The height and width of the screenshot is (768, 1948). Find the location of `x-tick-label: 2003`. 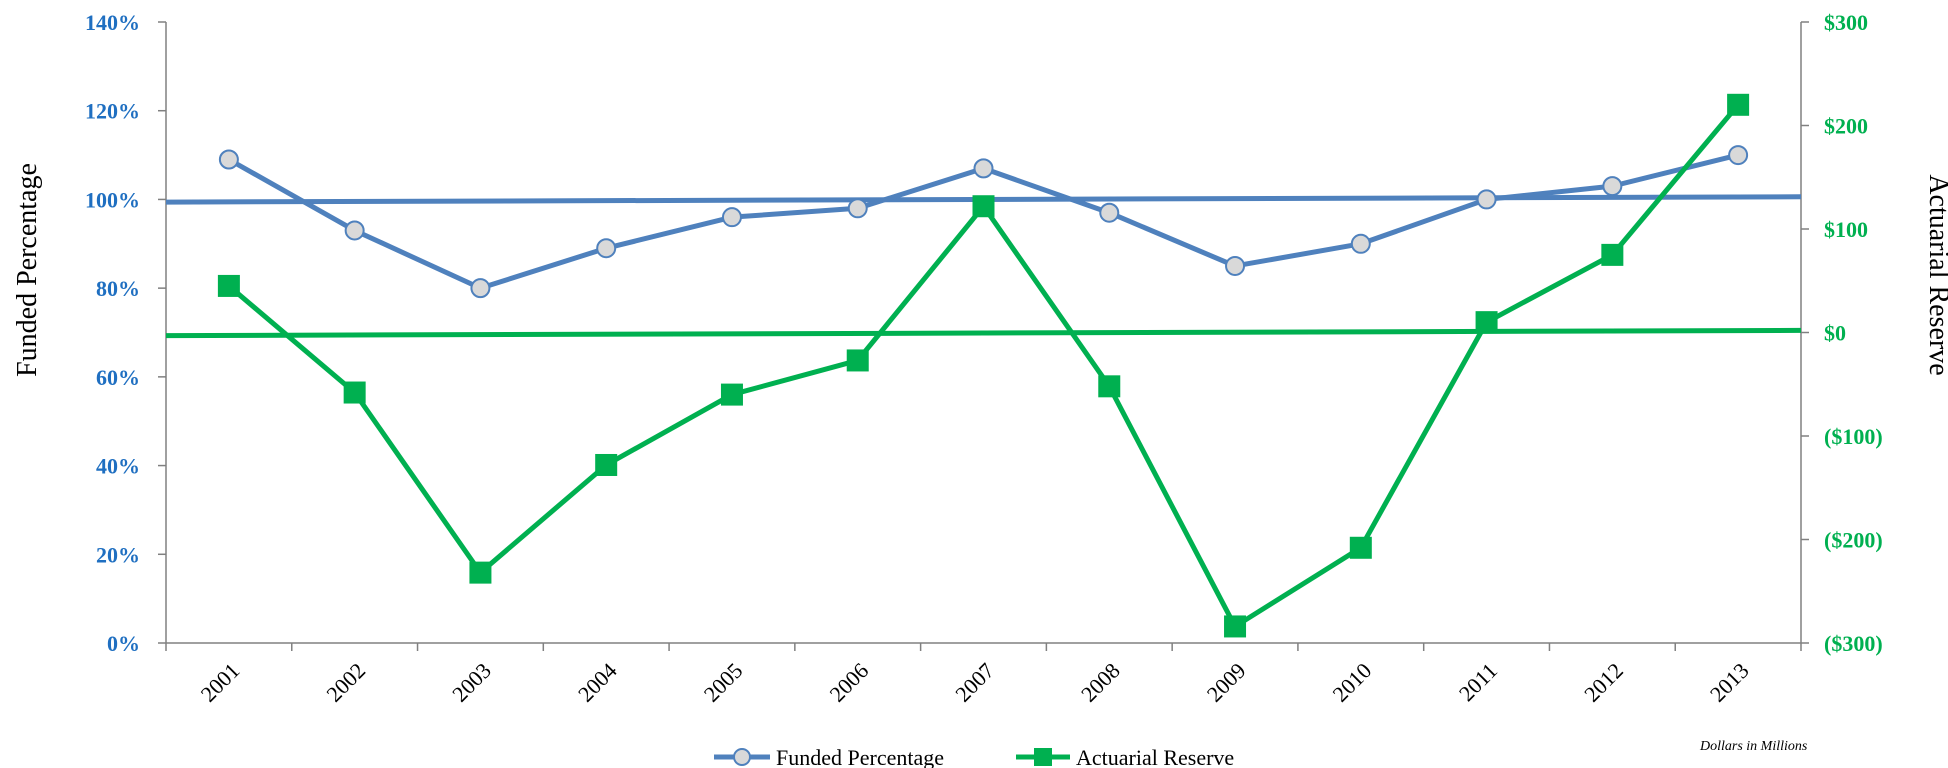

x-tick-label: 2003 is located at coordinates (471, 682).